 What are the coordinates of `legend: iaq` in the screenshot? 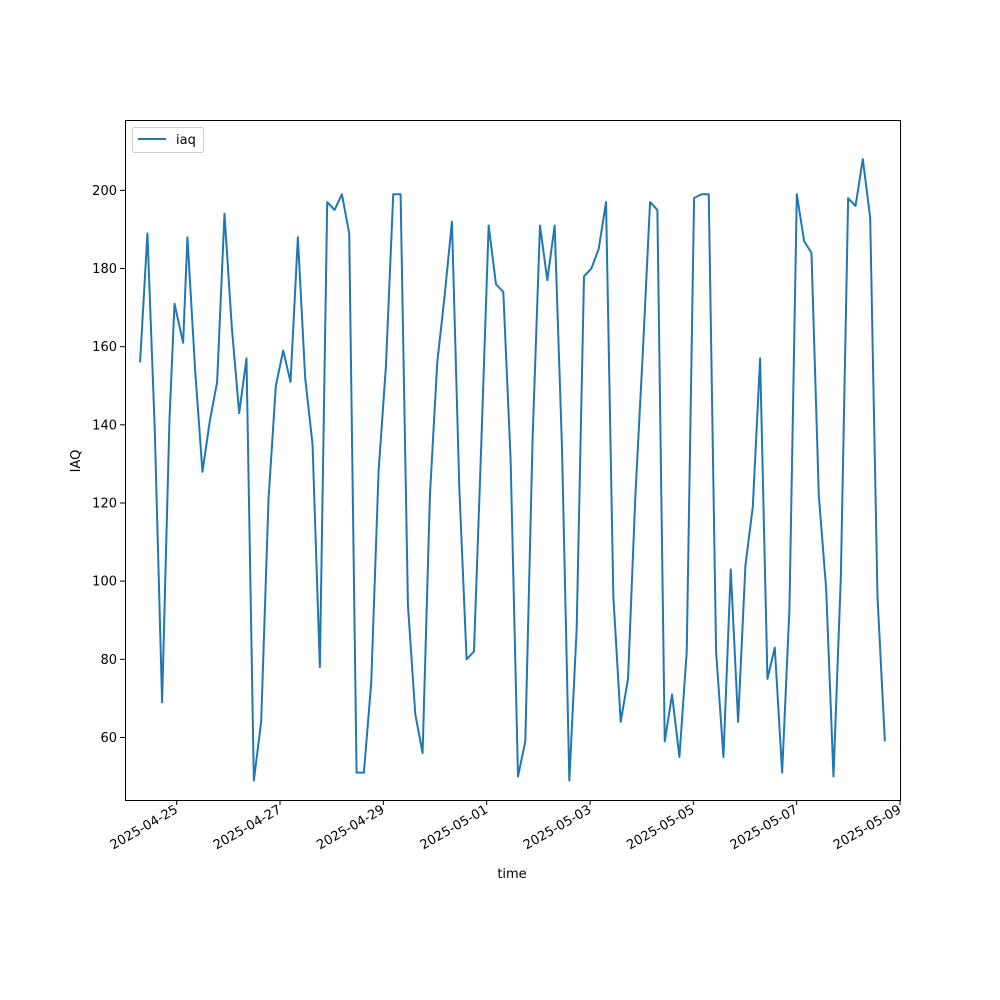 It's located at (168, 140).